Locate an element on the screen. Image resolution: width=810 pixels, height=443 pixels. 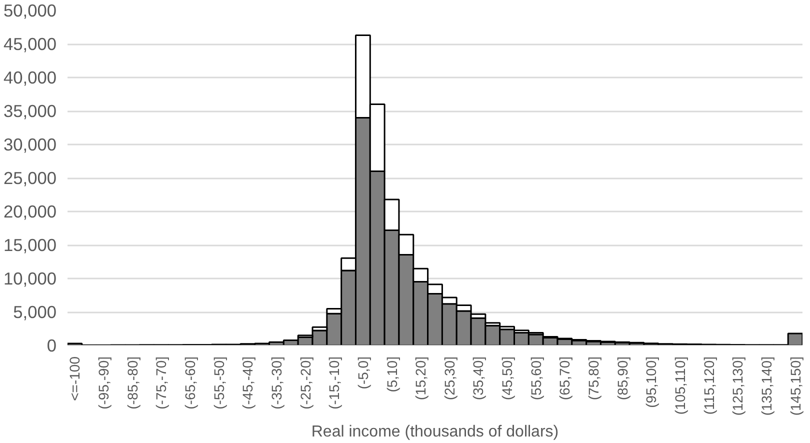
y-tick-label: 45,000 is located at coordinates (30, 44).